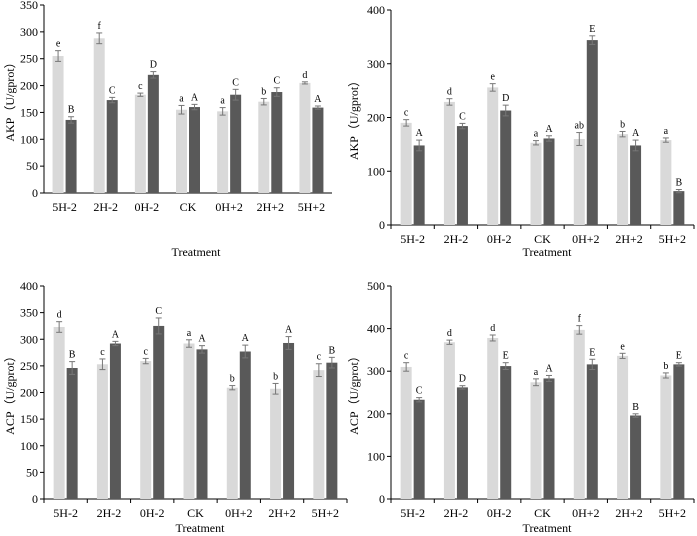  Describe the element at coordinates (29, 112) in the screenshot. I see `y-tick-label: 150` at that location.